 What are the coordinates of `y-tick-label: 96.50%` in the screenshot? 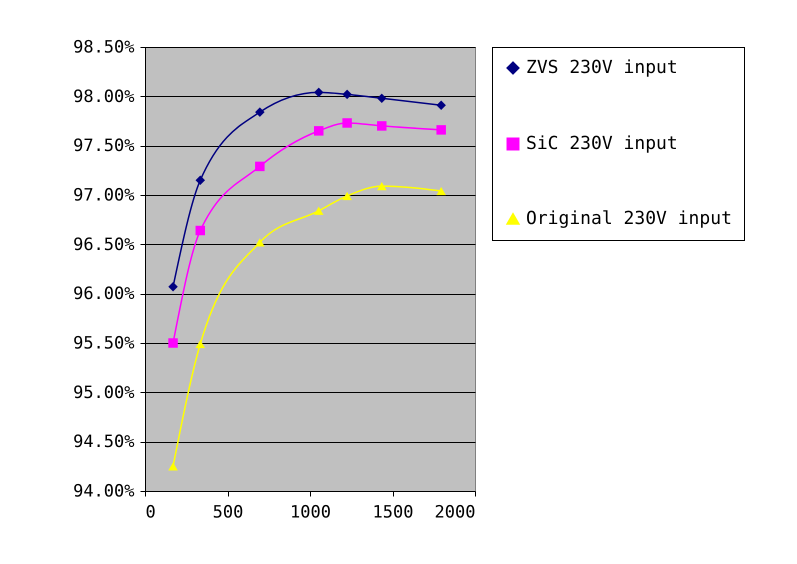 It's located at (103, 244).